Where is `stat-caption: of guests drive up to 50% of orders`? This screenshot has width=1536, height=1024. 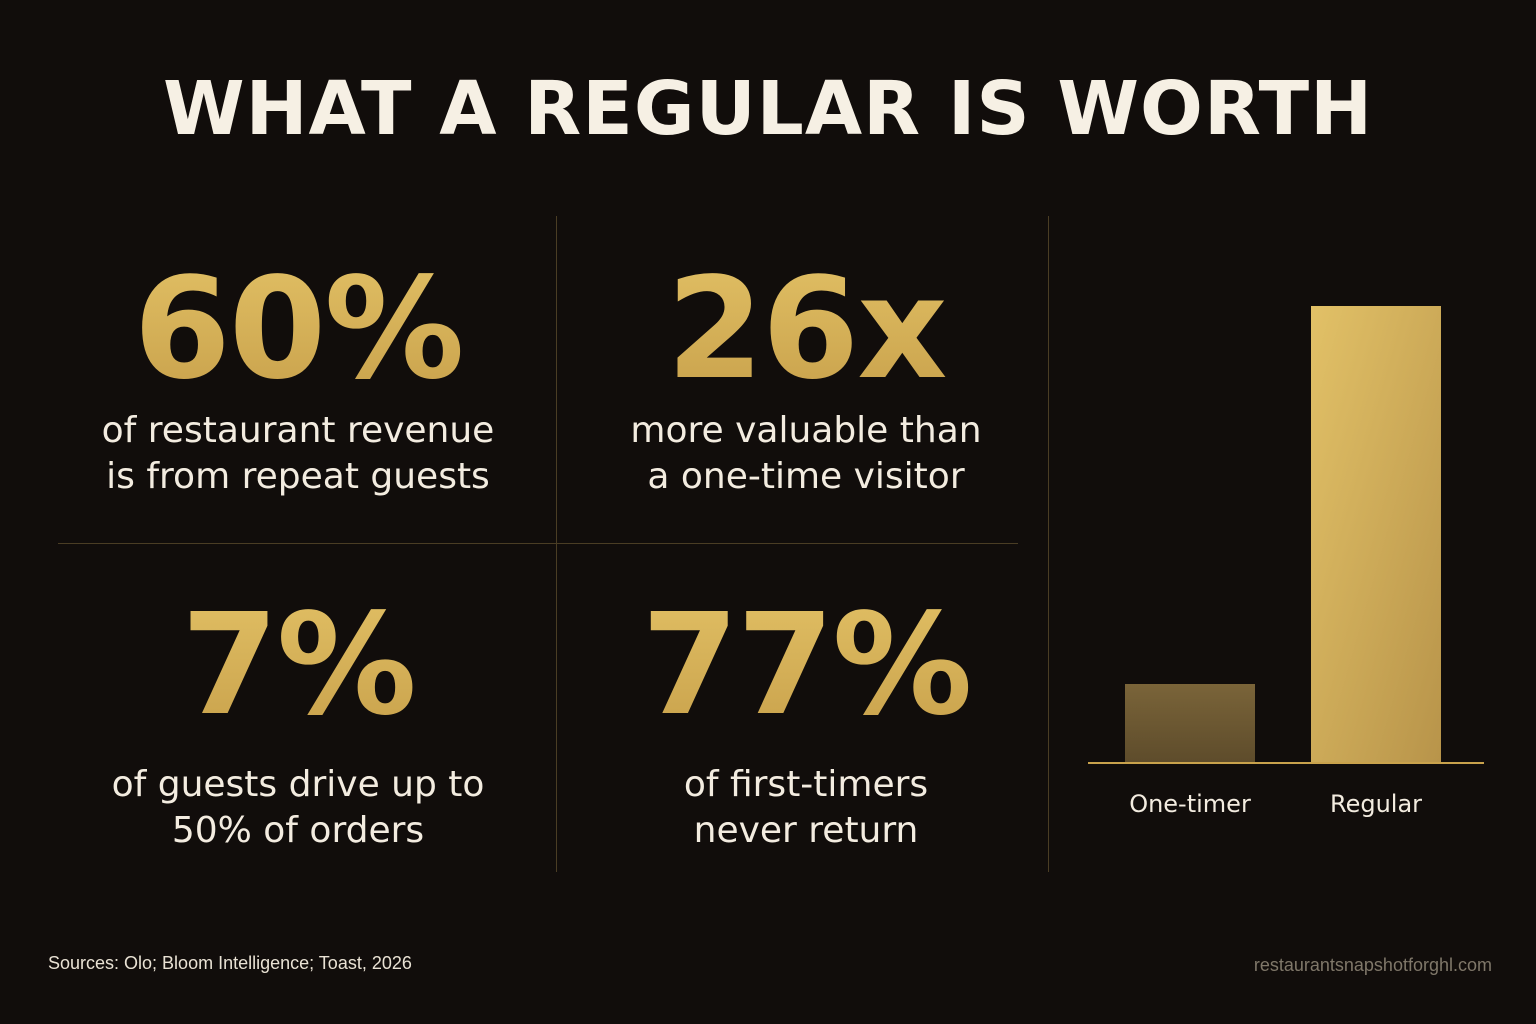
stat-caption: of guests drive up to 50% of orders is located at coordinates (298, 808).